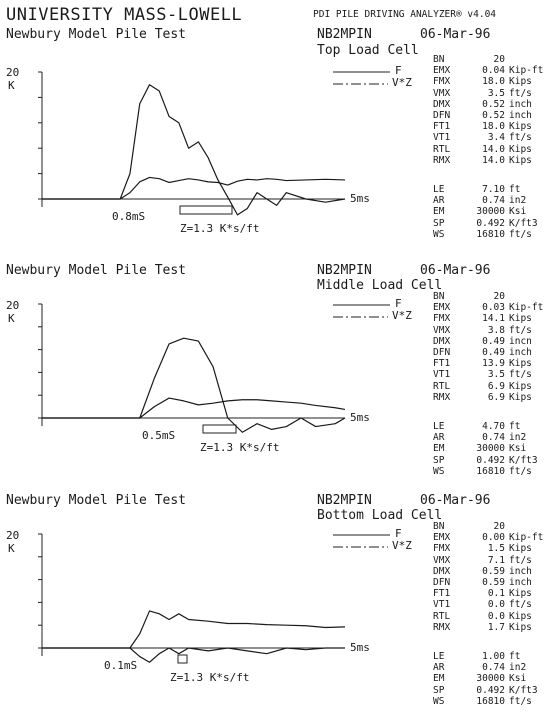 The width and height of the screenshot is (550, 723). I want to click on time-scale-label: 0.5mS, so click(159, 435).